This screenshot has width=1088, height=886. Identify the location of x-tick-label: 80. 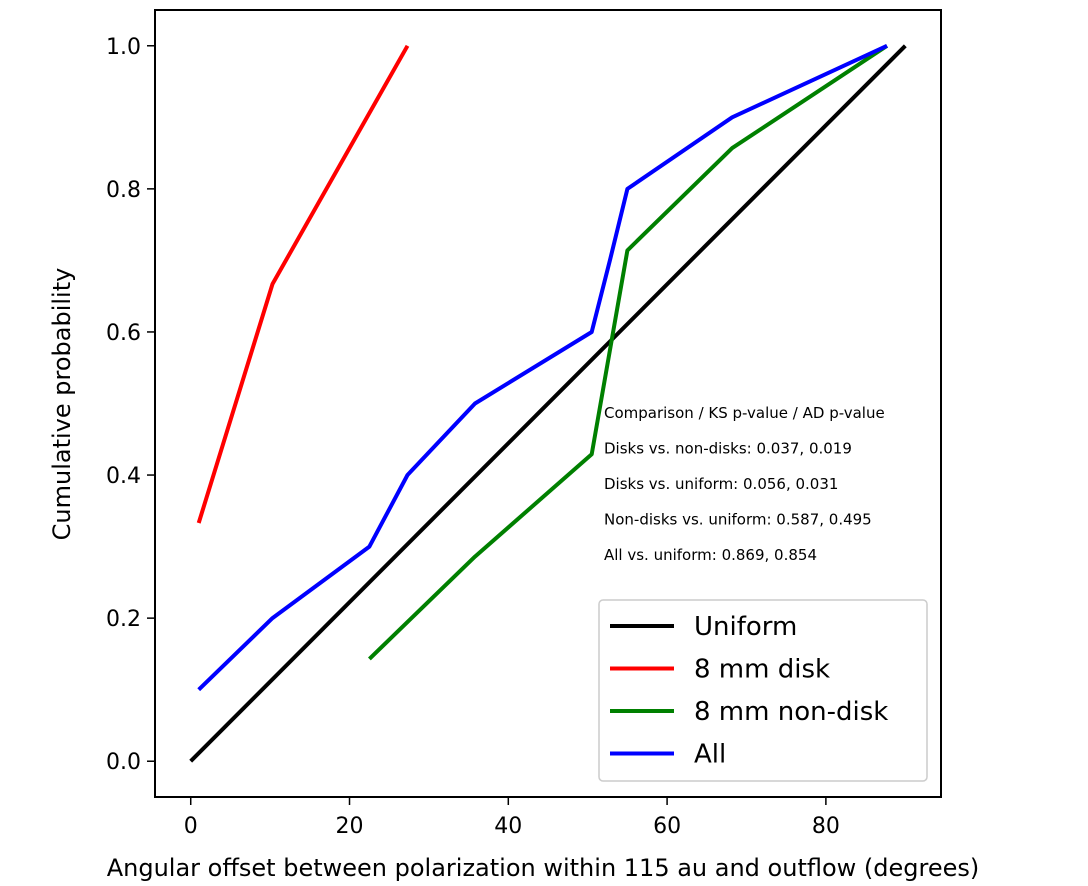
(826, 826).